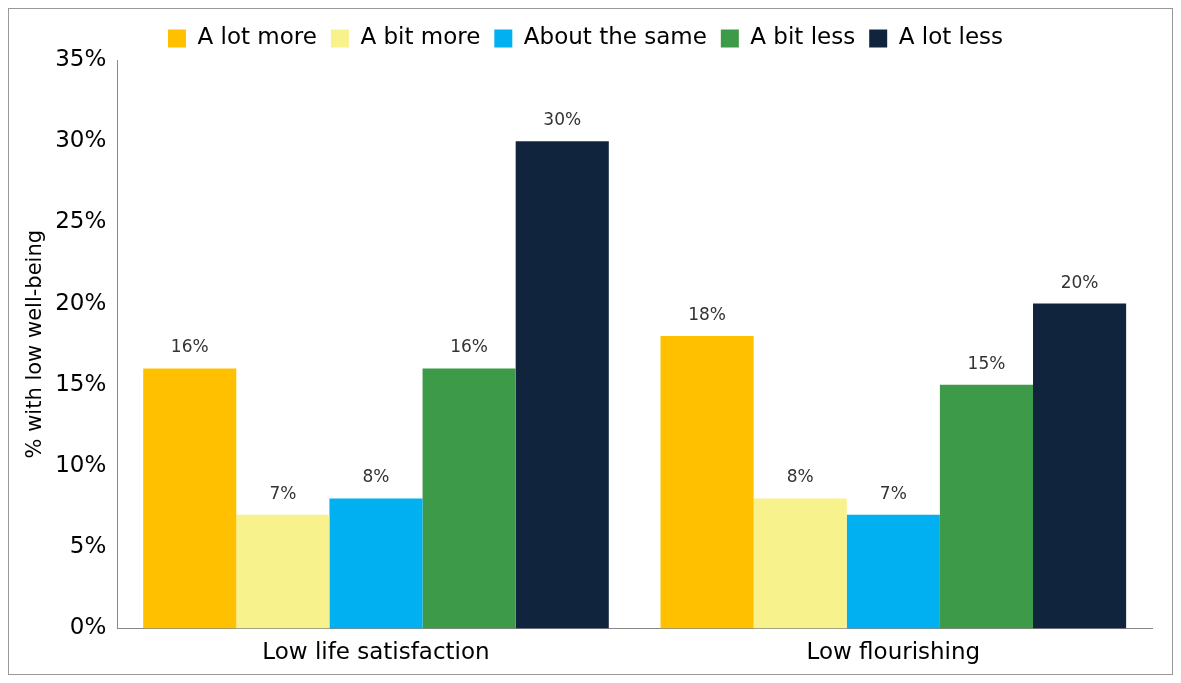  Describe the element at coordinates (803, 36) in the screenshot. I see `legend-label: A bit less` at that location.